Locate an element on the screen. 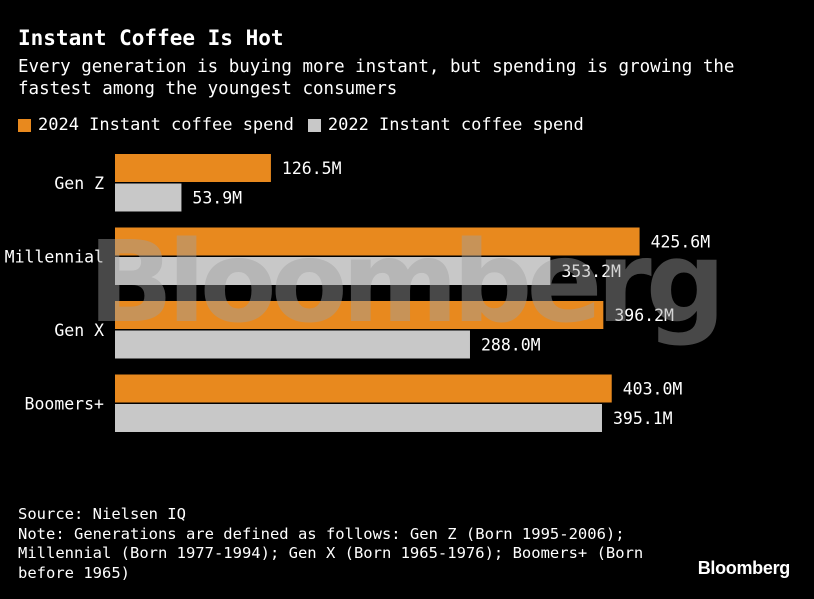  legend-item-2024: 2024 Instant coffee spend is located at coordinates (156, 125).